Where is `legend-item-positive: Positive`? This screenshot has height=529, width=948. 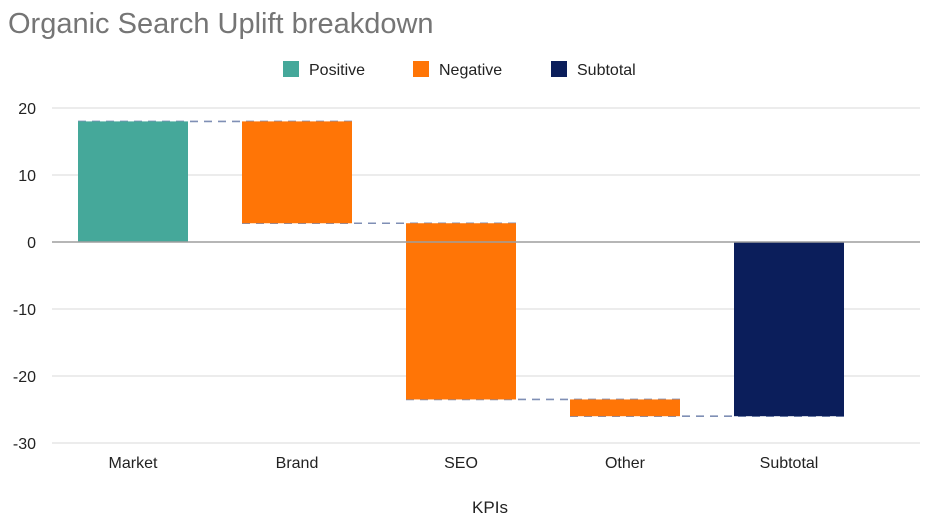 legend-item-positive: Positive is located at coordinates (324, 70).